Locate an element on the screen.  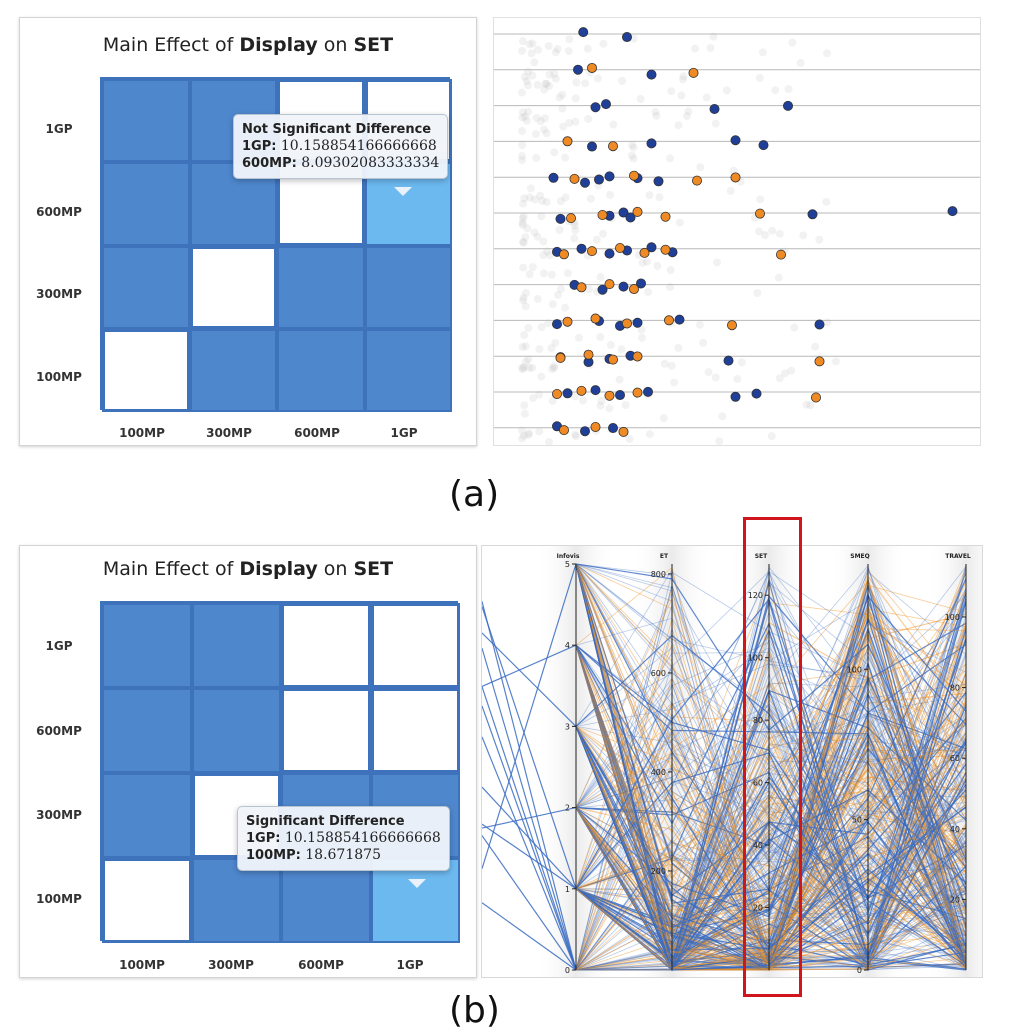
tick-label: 400 is located at coordinates (658, 772).